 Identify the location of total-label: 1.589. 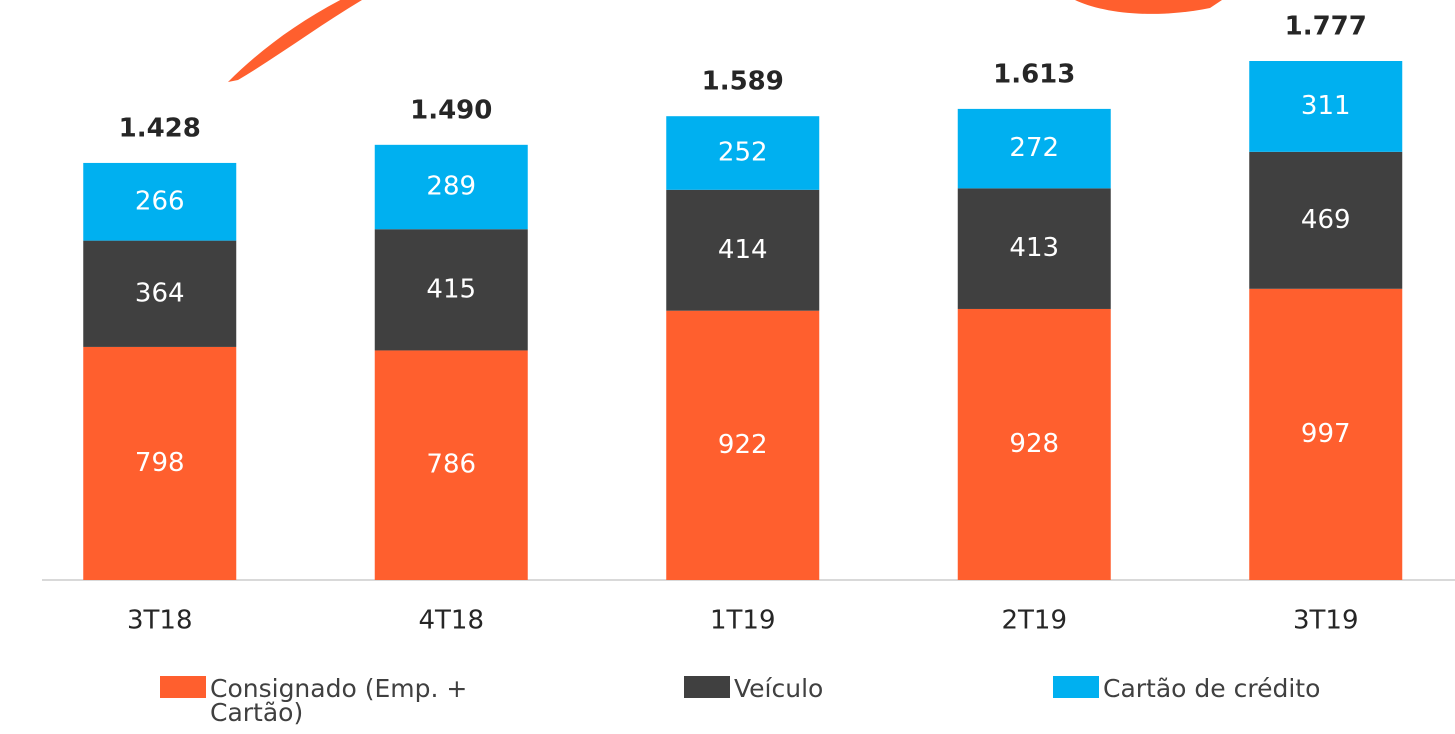
(743, 81).